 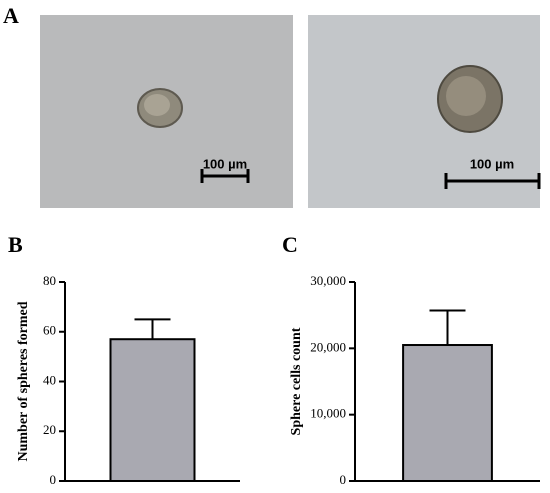 What do you see at coordinates (15, 244) in the screenshot?
I see `panel-label: B` at bounding box center [15, 244].